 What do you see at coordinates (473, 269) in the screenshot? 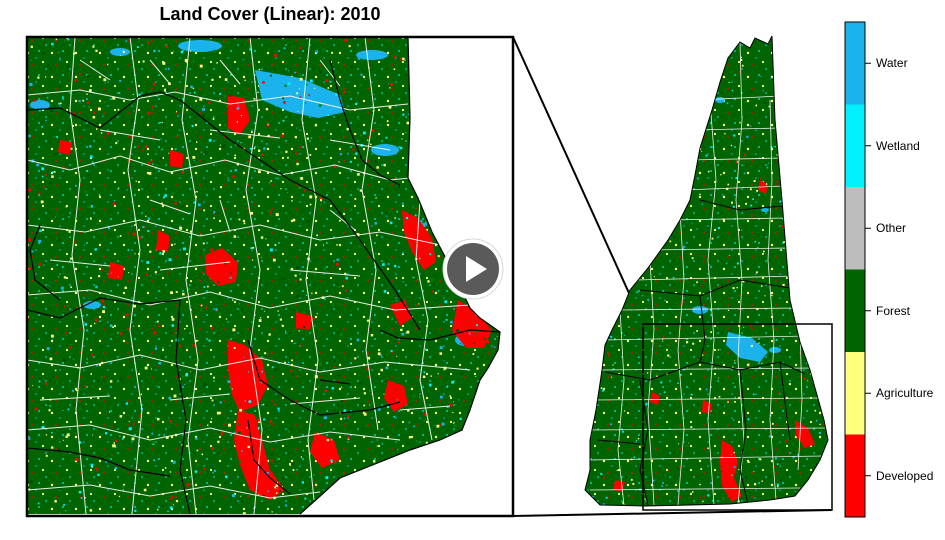
I see `play-button` at bounding box center [473, 269].